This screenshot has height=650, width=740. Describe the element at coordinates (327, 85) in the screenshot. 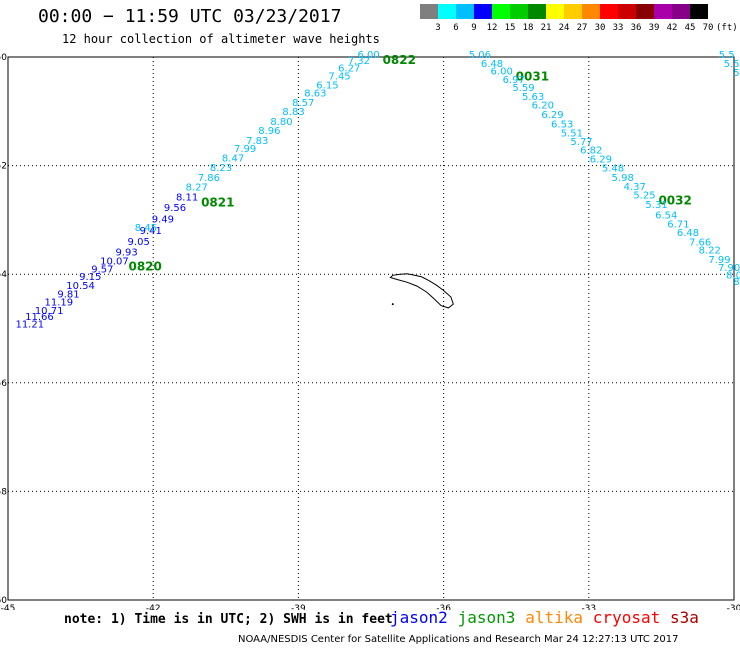

I see `wave-height-value: 6.15` at that location.